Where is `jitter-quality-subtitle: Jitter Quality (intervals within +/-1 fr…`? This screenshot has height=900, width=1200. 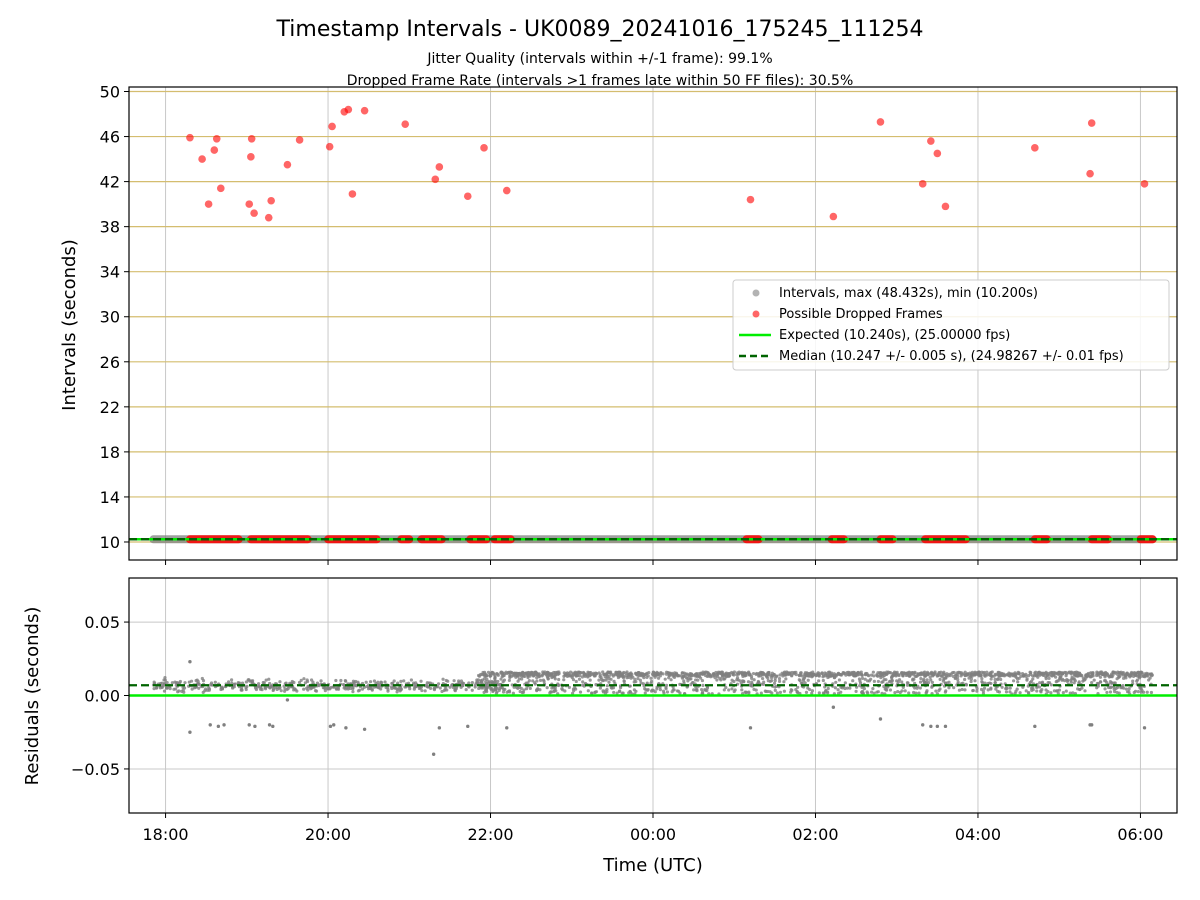
jitter-quality-subtitle: Jitter Quality (intervals within +/-1 fr… is located at coordinates (599, 59).